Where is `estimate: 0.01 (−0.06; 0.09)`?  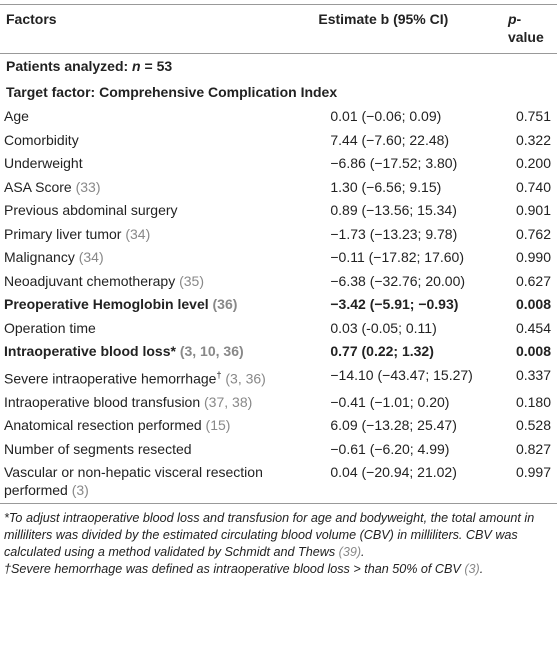 estimate: 0.01 (−0.06; 0.09) is located at coordinates (386, 116).